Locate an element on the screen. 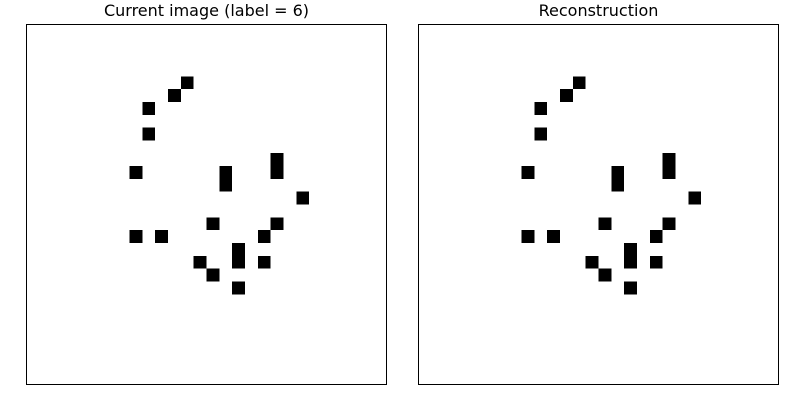 The width and height of the screenshot is (800, 400). current-pixel-r13-c21 is located at coordinates (303, 198).